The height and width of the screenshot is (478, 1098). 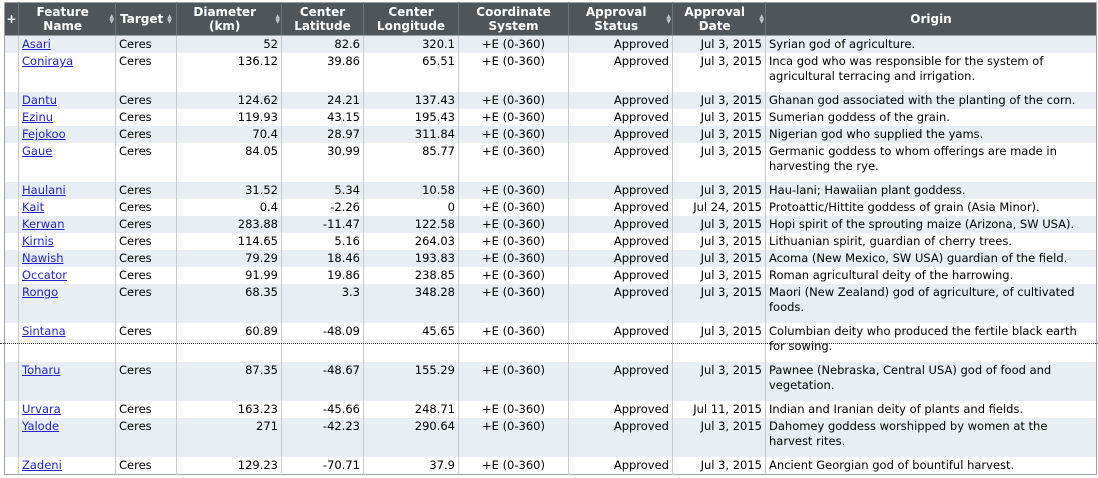 What do you see at coordinates (44, 190) in the screenshot?
I see `feature-link: Haulani` at bounding box center [44, 190].